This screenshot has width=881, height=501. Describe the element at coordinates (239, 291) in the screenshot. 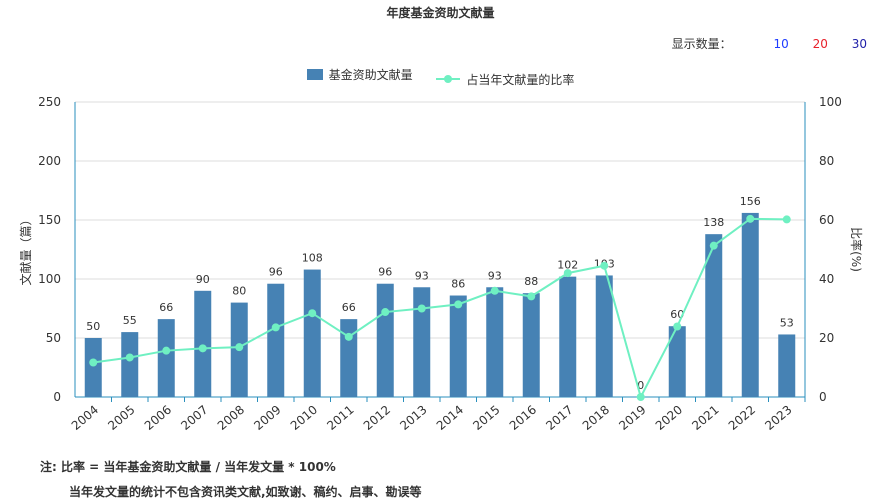

I see `bar-value-label: 80` at that location.